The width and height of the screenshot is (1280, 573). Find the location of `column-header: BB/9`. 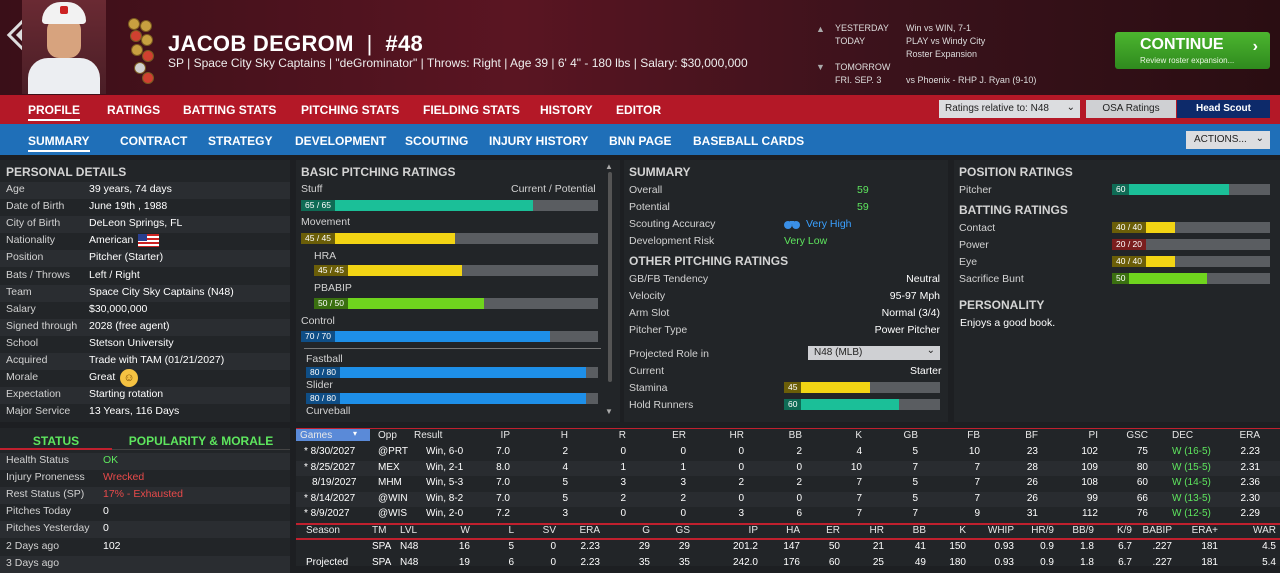

column-header: BB/9 is located at coordinates (1083, 530).